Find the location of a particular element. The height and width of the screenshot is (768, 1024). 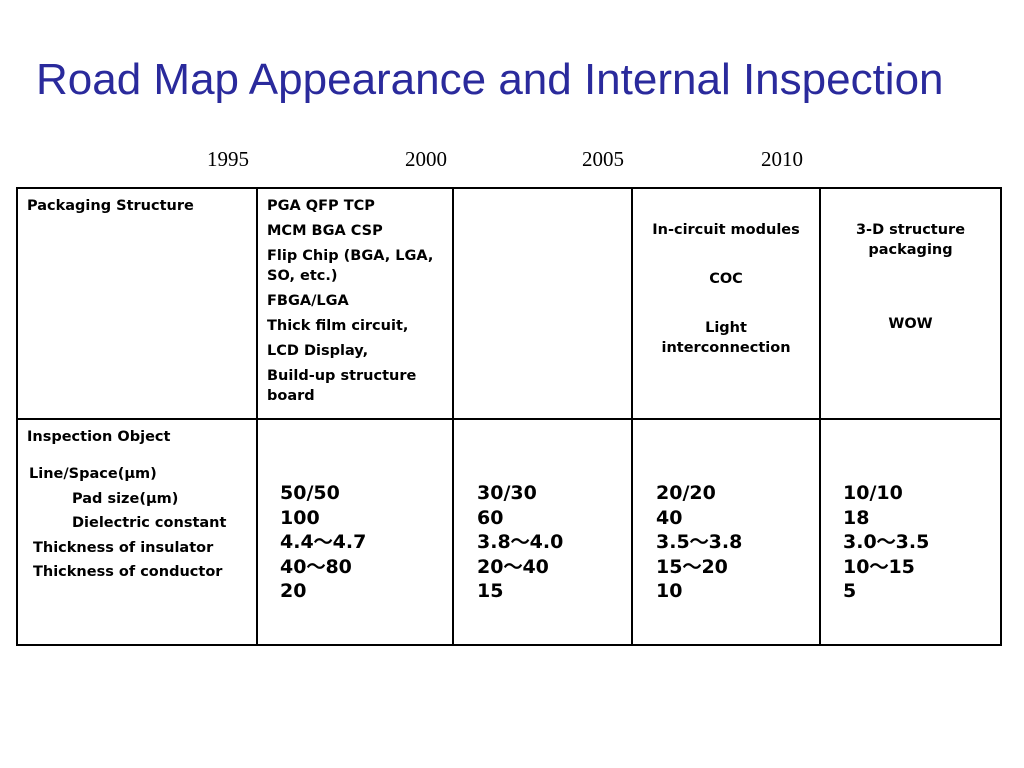

packaging-item: FBGA/LGA is located at coordinates (308, 301).